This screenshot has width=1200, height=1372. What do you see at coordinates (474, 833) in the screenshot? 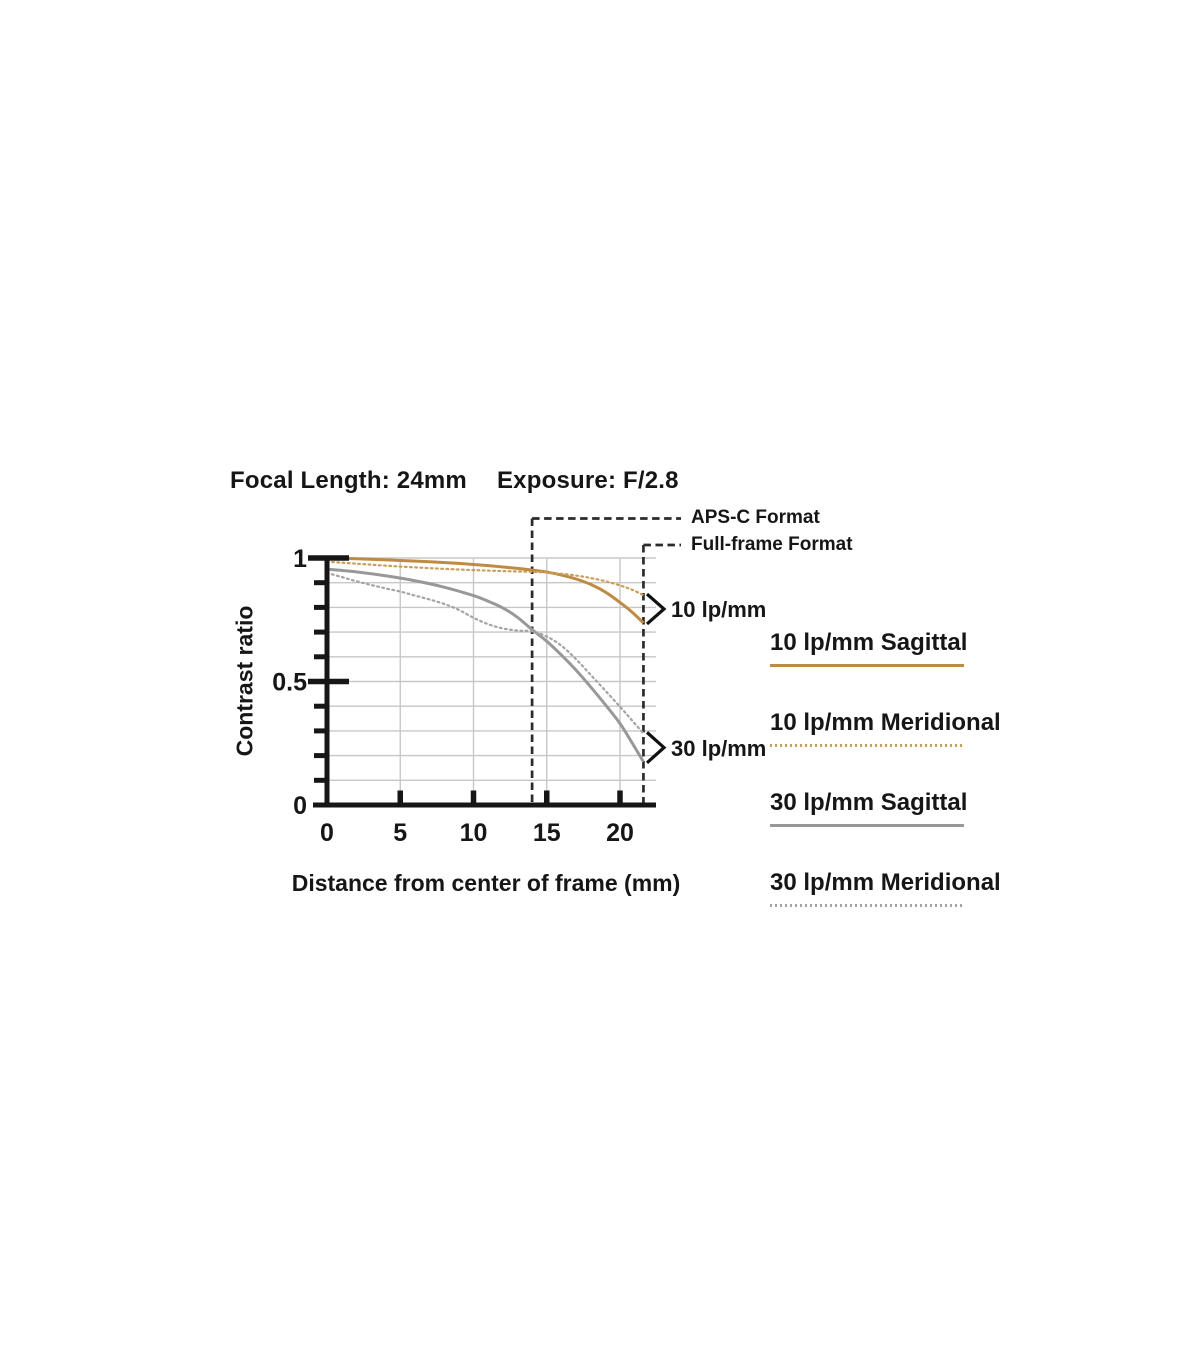
I see `x-tick-label: 10` at bounding box center [474, 833].